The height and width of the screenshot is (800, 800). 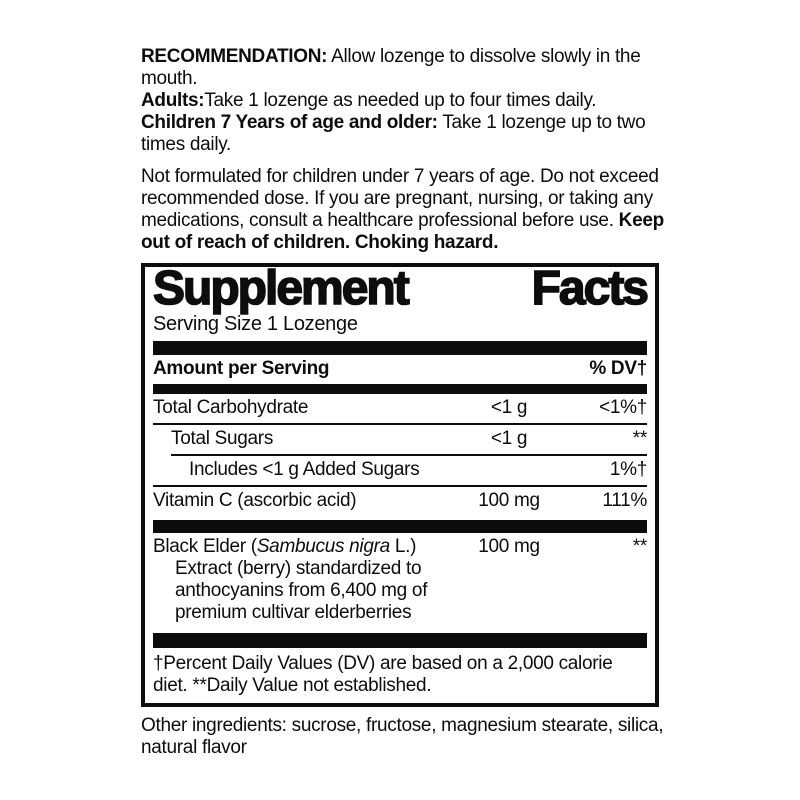 What do you see at coordinates (255, 324) in the screenshot?
I see `serving-size: Serving Size 1 Lozenge` at bounding box center [255, 324].